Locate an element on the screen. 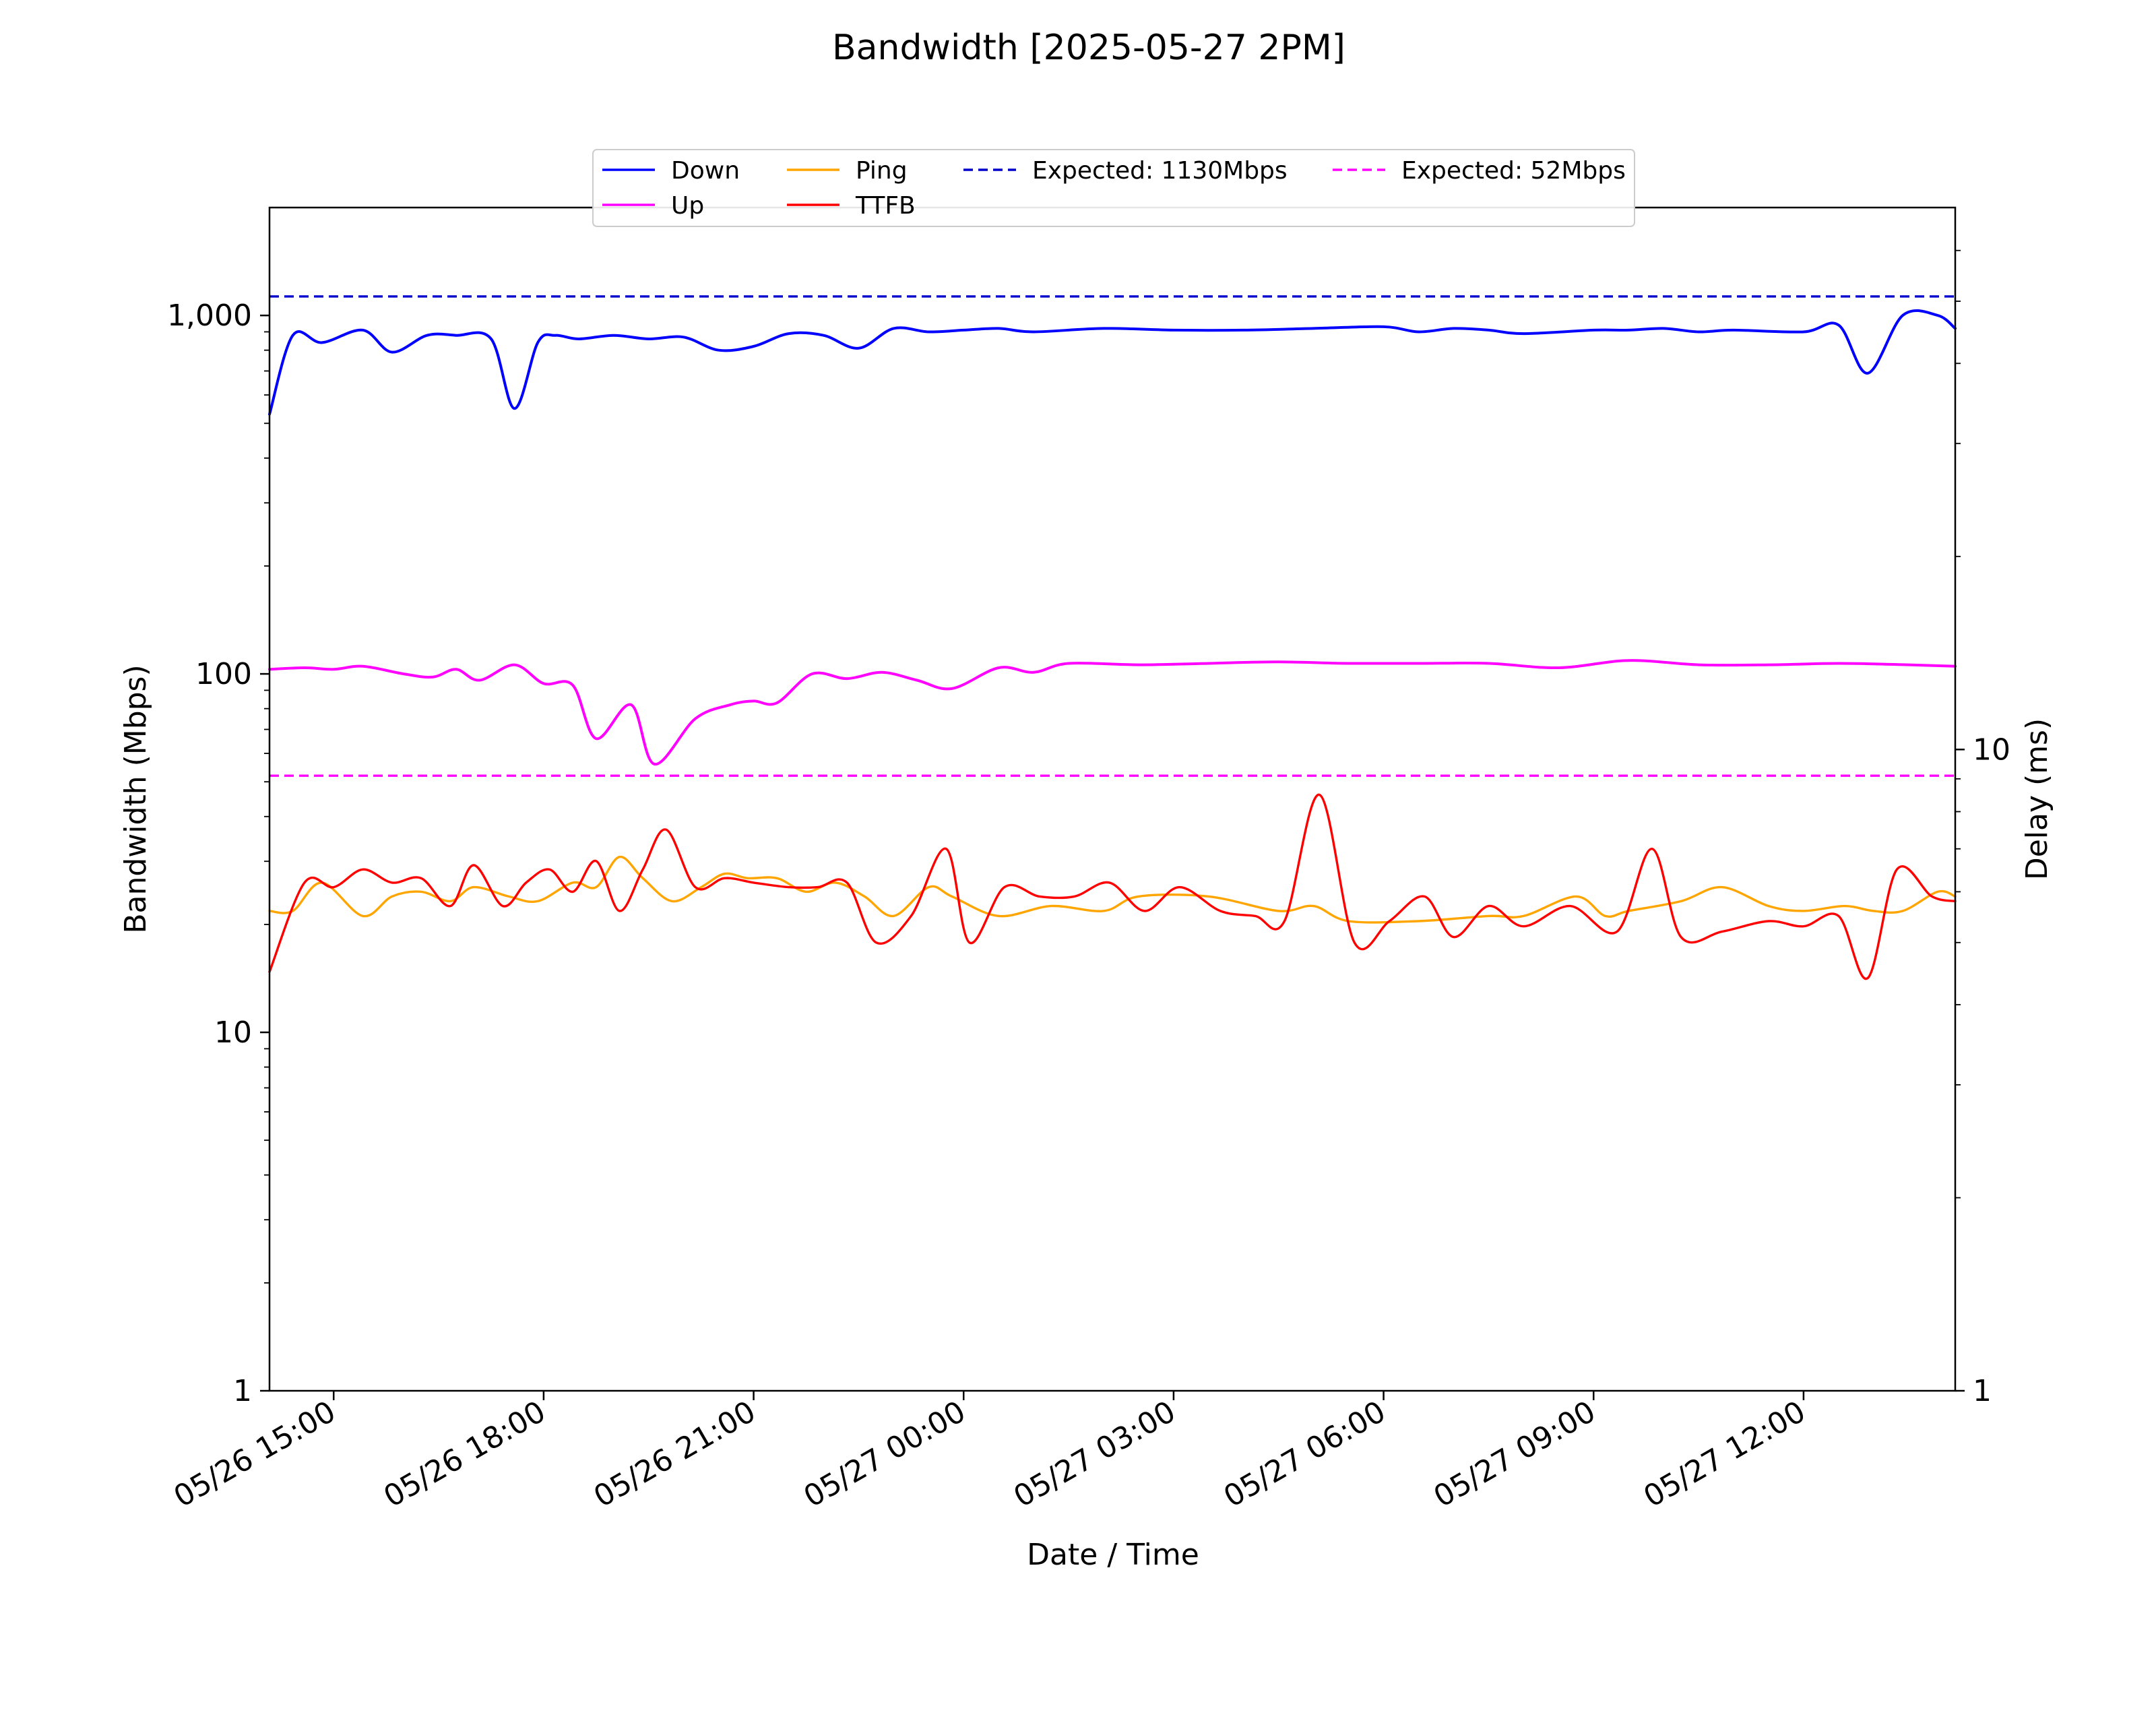 The height and width of the screenshot is (1725, 2156). legend-label-ping: Ping is located at coordinates (882, 171).